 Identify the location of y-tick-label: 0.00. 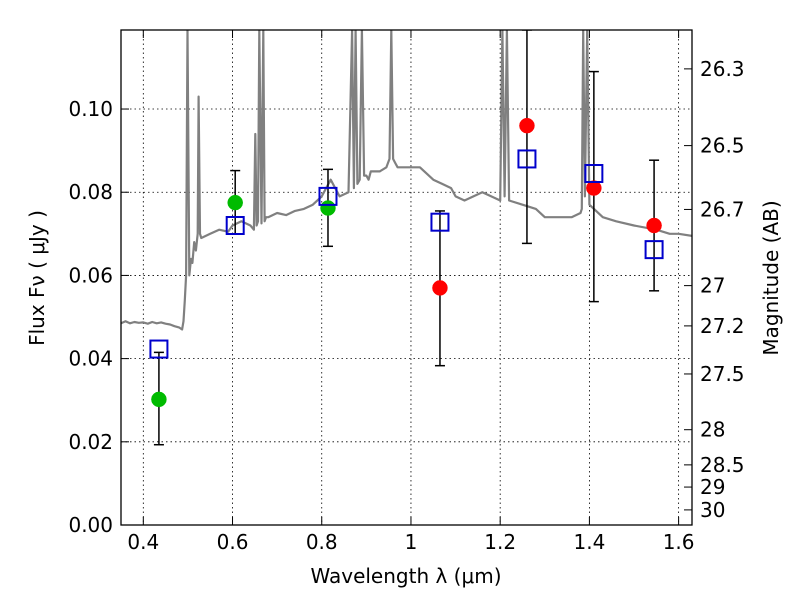
(90, 525).